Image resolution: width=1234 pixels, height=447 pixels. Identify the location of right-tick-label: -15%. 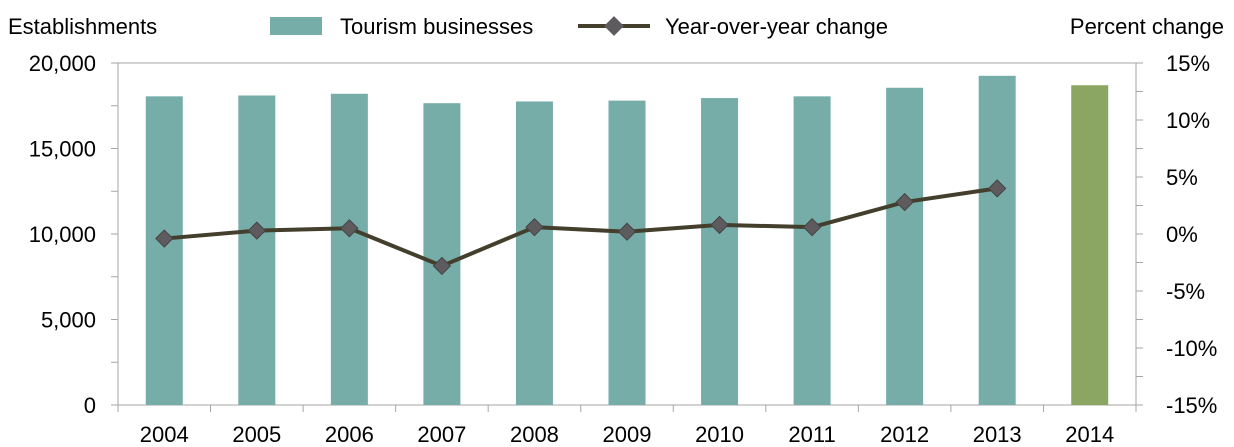
(1191, 405).